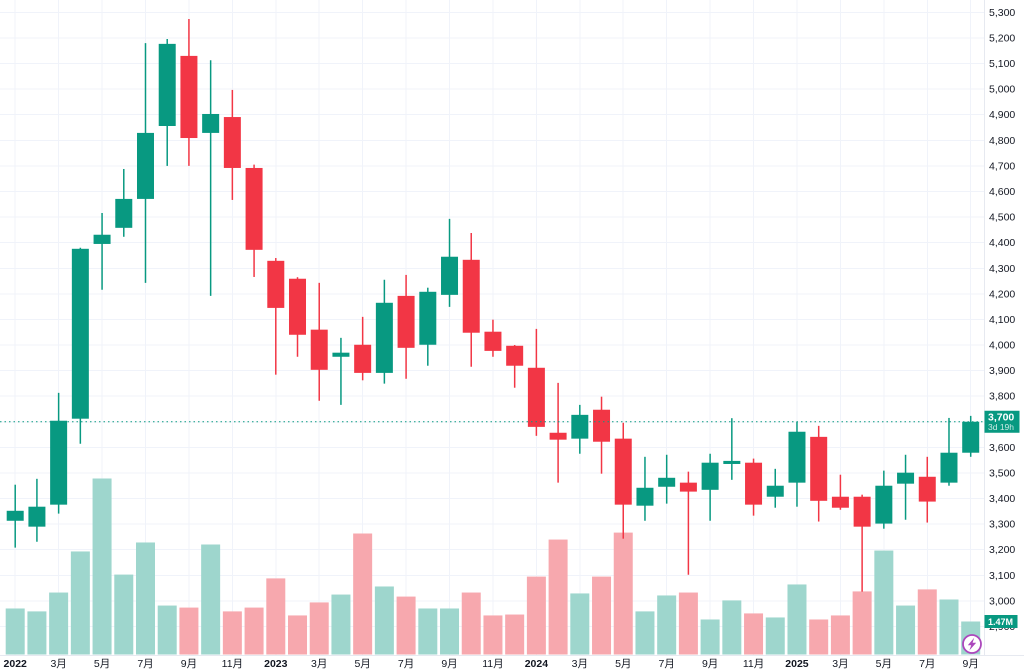  I want to click on boost-button, so click(972, 644).